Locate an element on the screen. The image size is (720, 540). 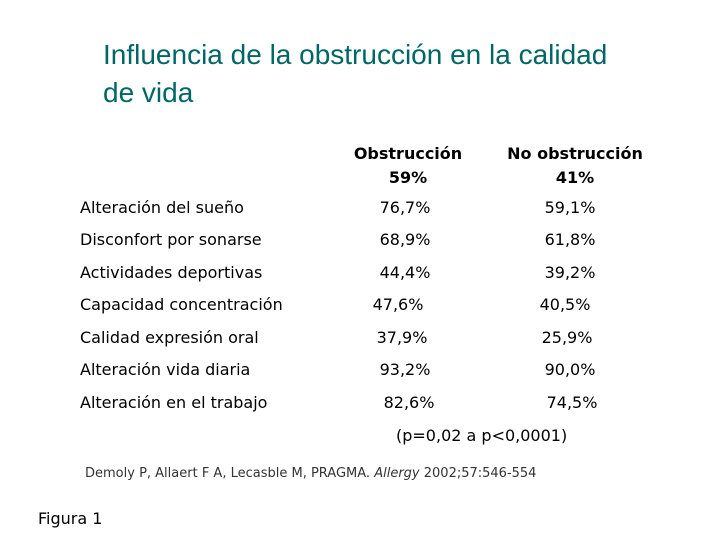
row-label: Actividades deportivas is located at coordinates (171, 272).